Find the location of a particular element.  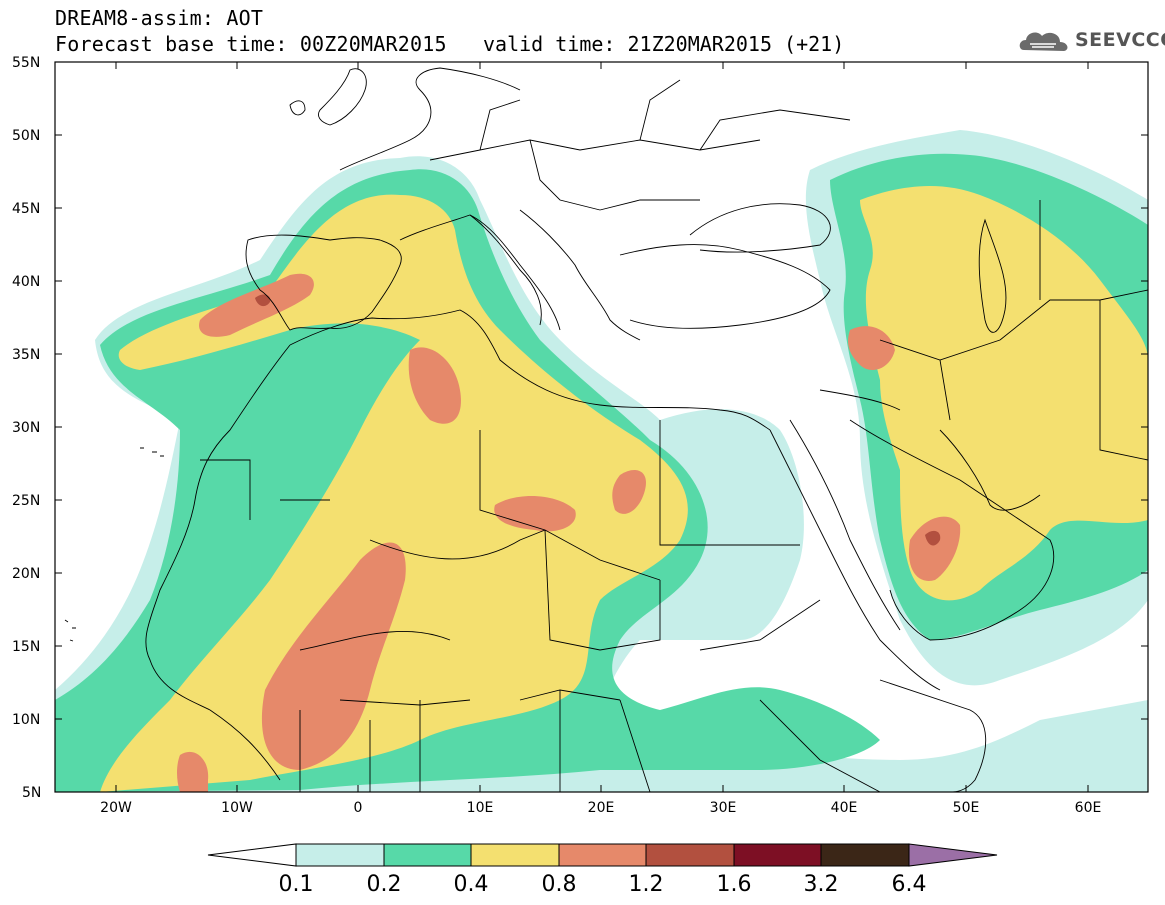

model-title: DREAM8-assim: AOT is located at coordinates (159, 18).